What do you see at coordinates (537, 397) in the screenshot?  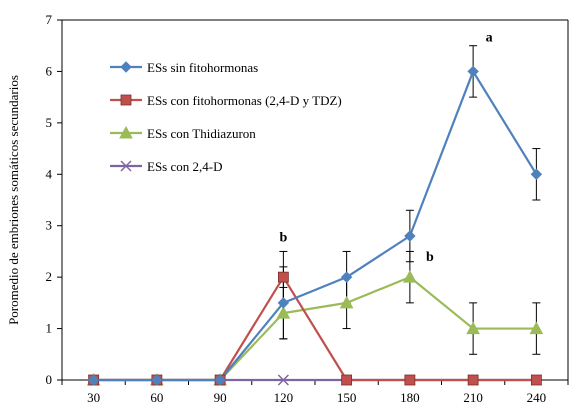 I see `x-tick-label: 240` at bounding box center [537, 397].